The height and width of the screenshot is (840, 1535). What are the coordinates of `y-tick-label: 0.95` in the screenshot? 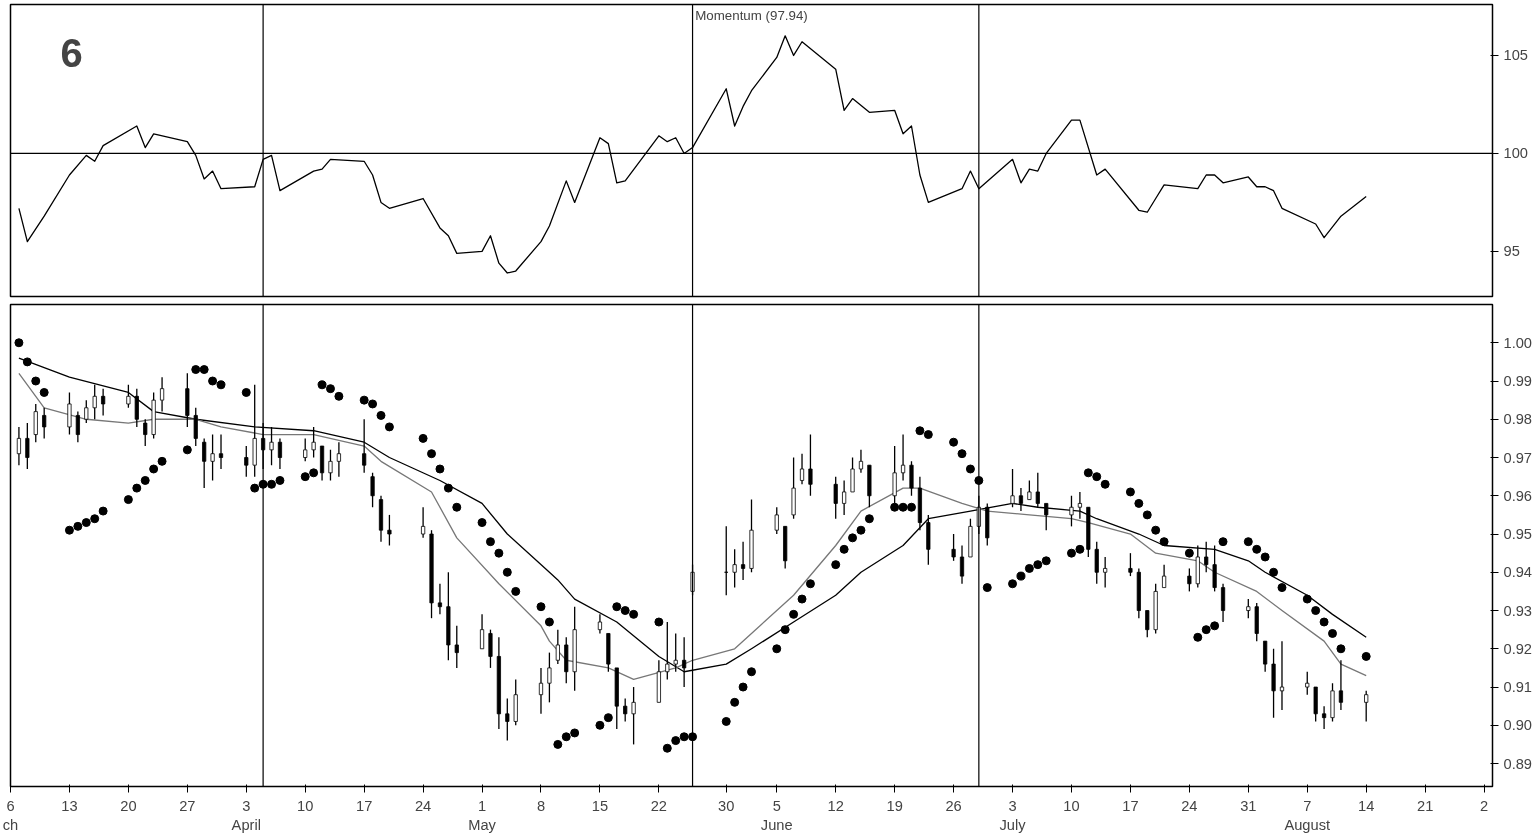 It's located at (1518, 534).